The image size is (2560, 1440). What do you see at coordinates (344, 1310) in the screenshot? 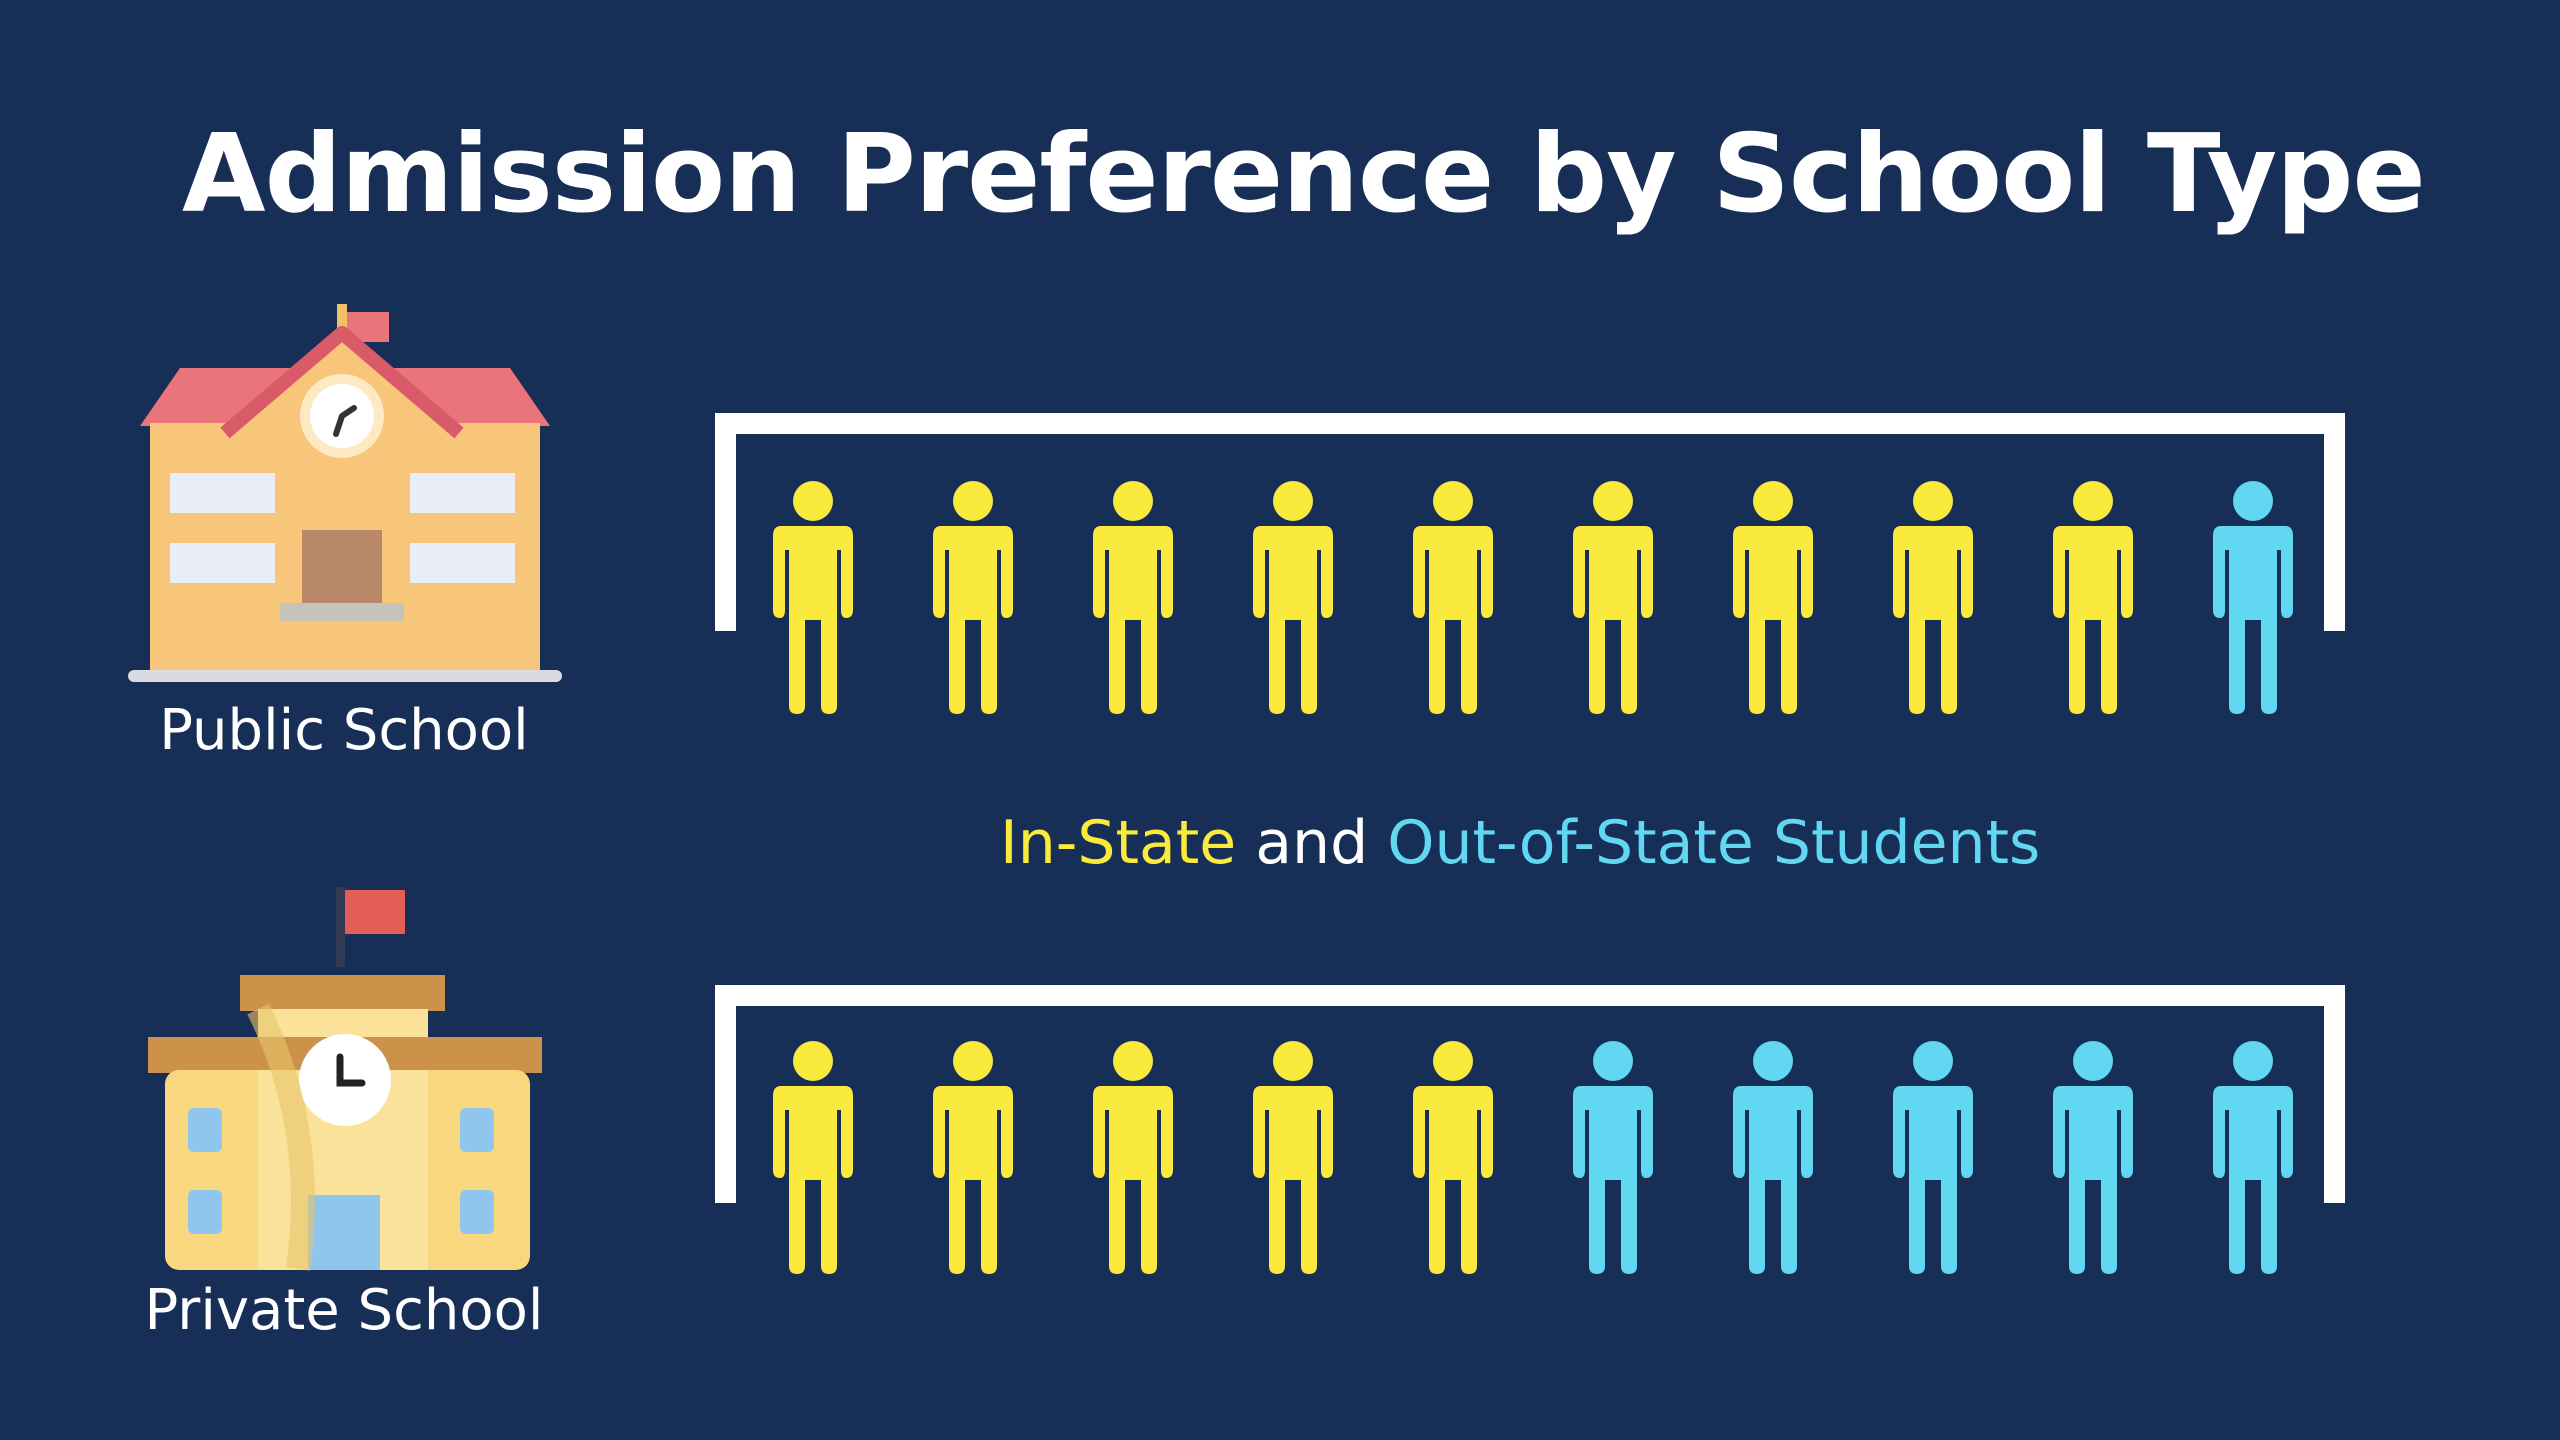
I see `private-school-label: Private School` at bounding box center [344, 1310].